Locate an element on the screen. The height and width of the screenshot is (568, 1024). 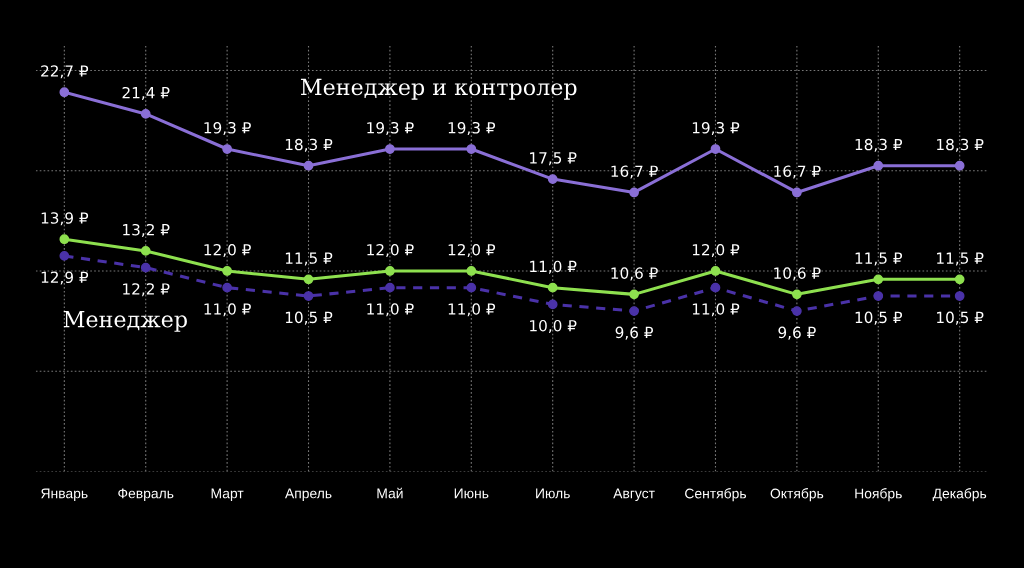
data-label: 12,9 ₽ is located at coordinates (65, 278).